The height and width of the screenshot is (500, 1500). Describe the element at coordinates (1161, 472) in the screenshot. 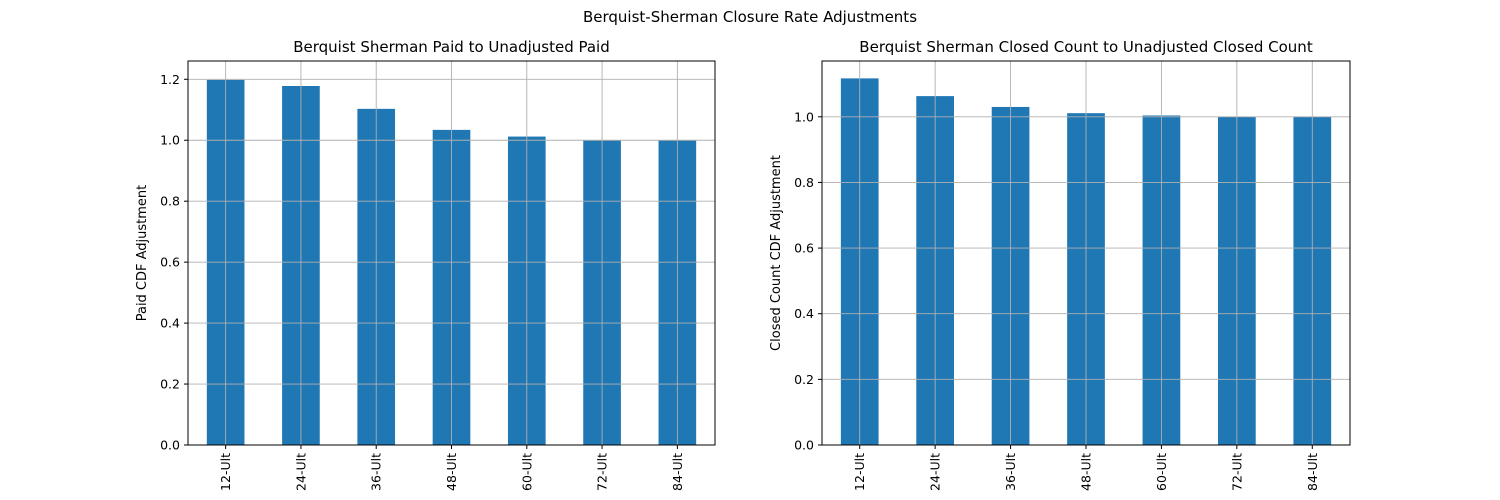

I see `closed-count-xtick-label: 60-Ult` at that location.